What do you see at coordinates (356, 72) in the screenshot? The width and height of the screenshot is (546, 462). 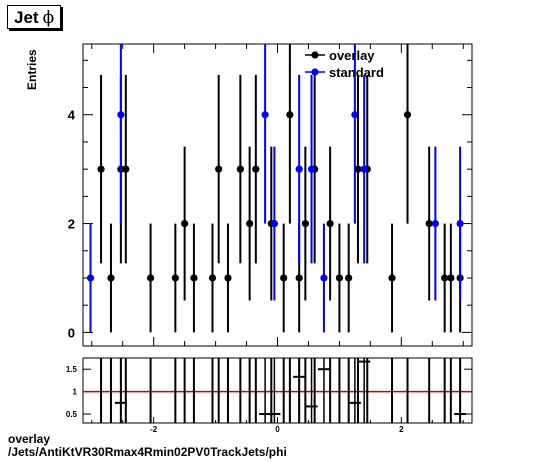 I see `standard-legend-label: standard` at bounding box center [356, 72].